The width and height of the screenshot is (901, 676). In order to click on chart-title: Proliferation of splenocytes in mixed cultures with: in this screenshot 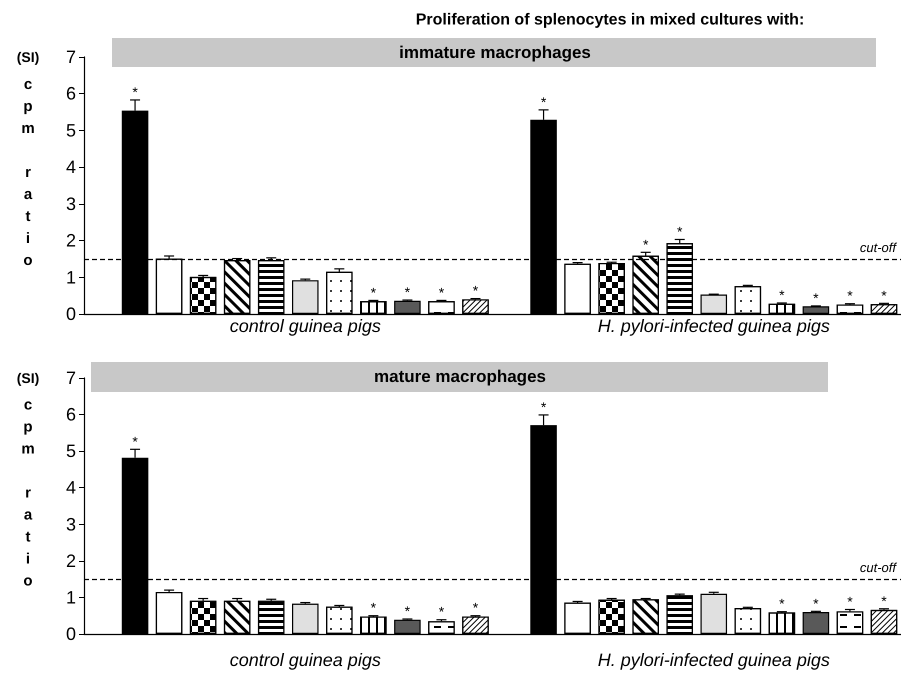, I will do `click(610, 20)`.